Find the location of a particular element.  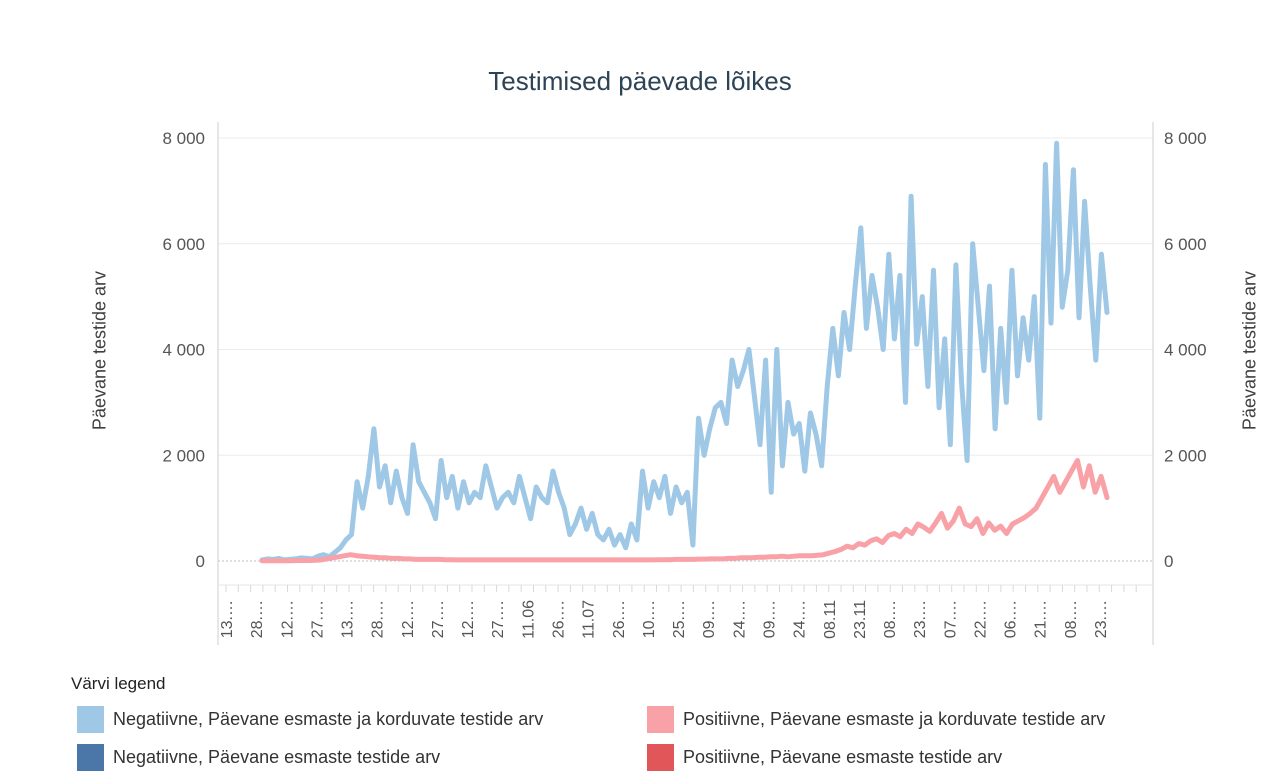

x-tick-label: 11.06 is located at coordinates (528, 619).